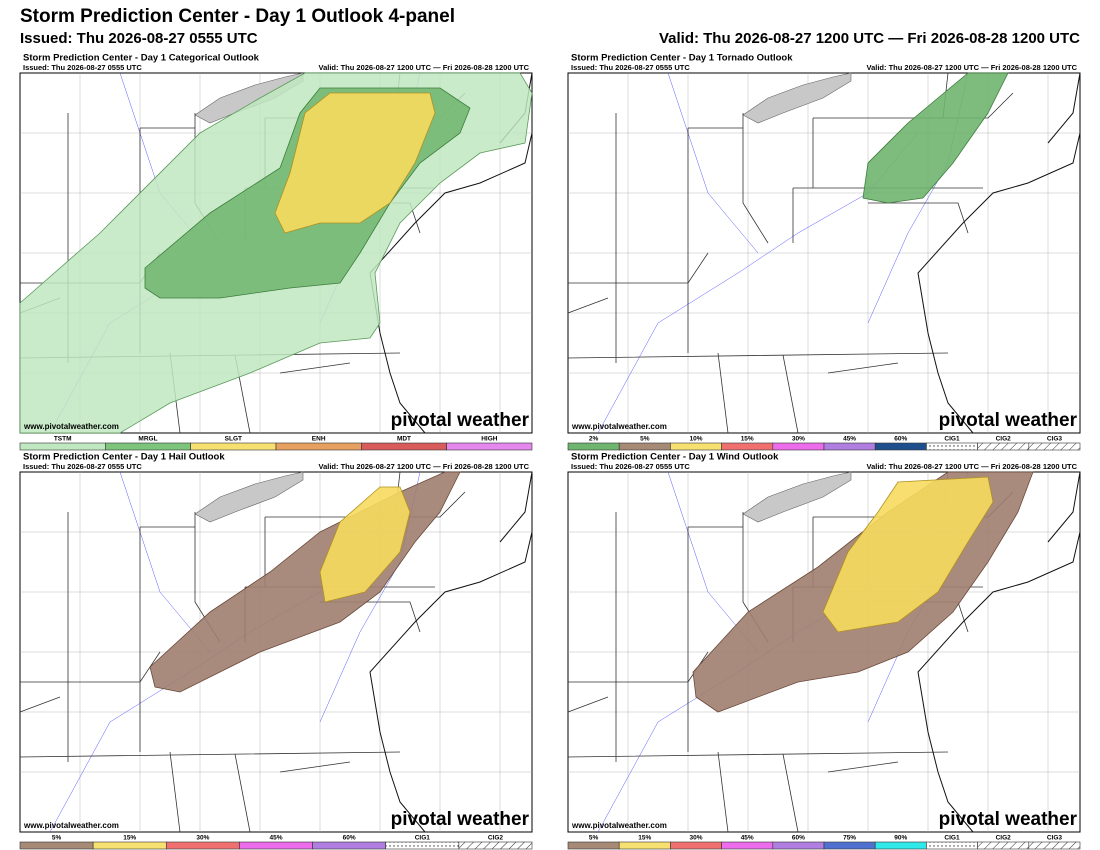  Describe the element at coordinates (594, 439) in the screenshot. I see `legend-label: 2%` at that location.